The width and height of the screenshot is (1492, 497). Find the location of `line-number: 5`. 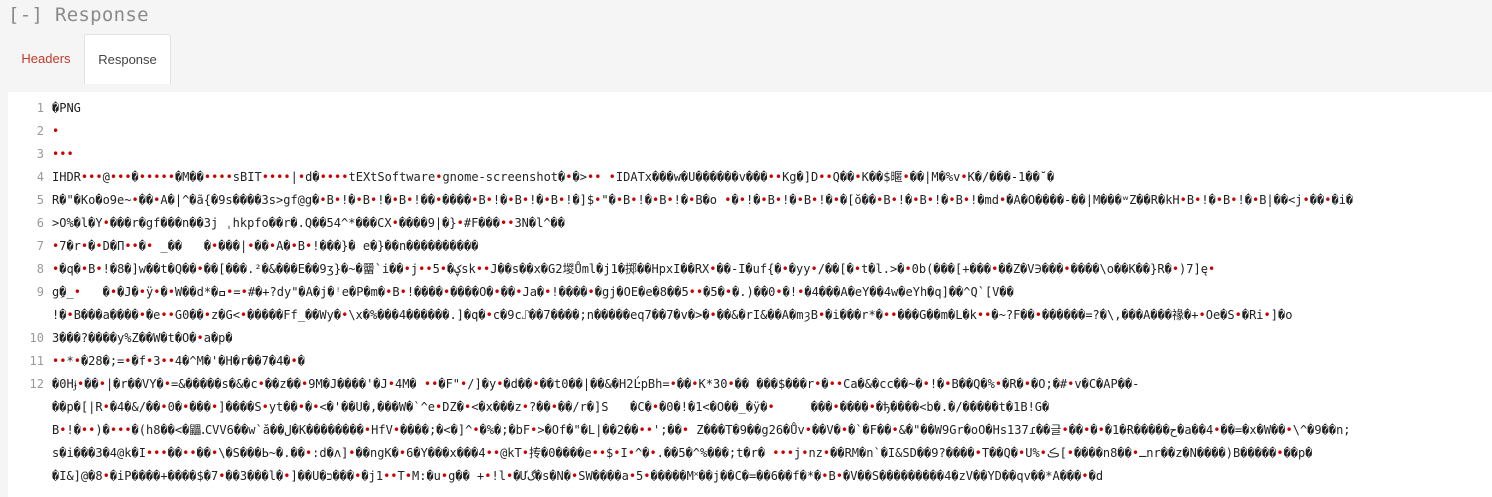

line-number: 5 is located at coordinates (40, 200).